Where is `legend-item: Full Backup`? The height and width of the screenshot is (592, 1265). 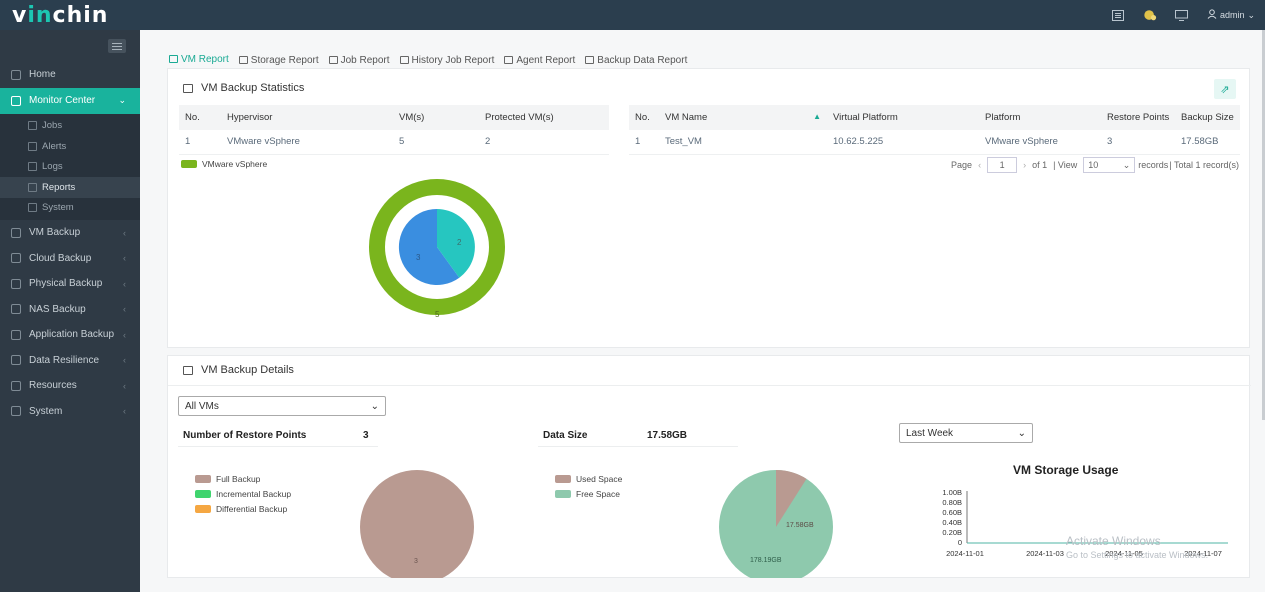
legend-item: Full Backup is located at coordinates (243, 479).